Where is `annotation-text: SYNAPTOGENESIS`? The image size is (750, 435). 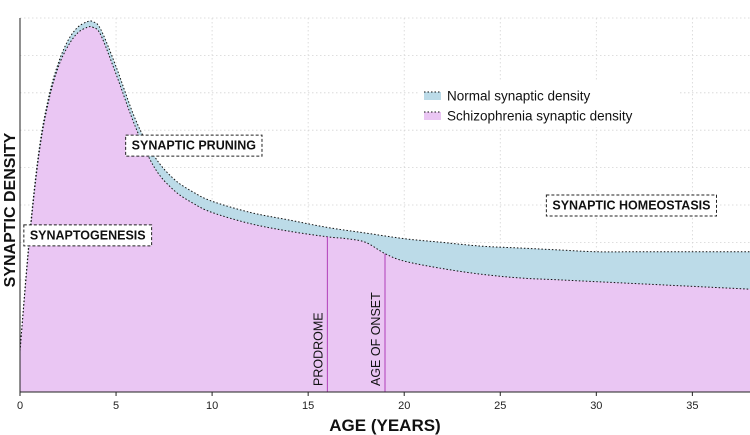 annotation-text: SYNAPTOGENESIS is located at coordinates (88, 235).